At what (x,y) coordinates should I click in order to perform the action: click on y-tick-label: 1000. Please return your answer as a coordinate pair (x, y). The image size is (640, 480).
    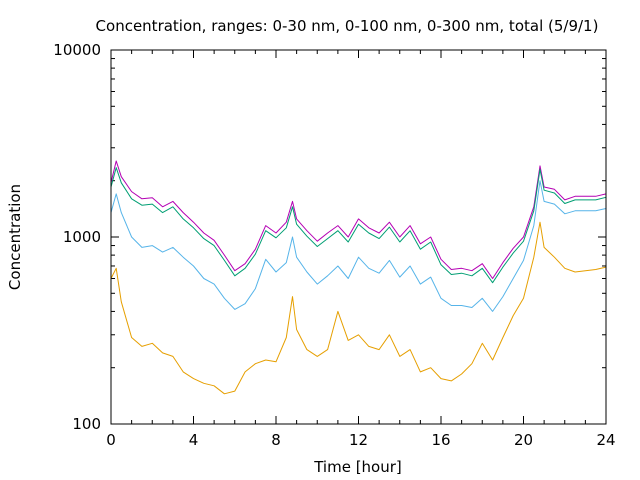
    Looking at the image, I should click on (82, 237).